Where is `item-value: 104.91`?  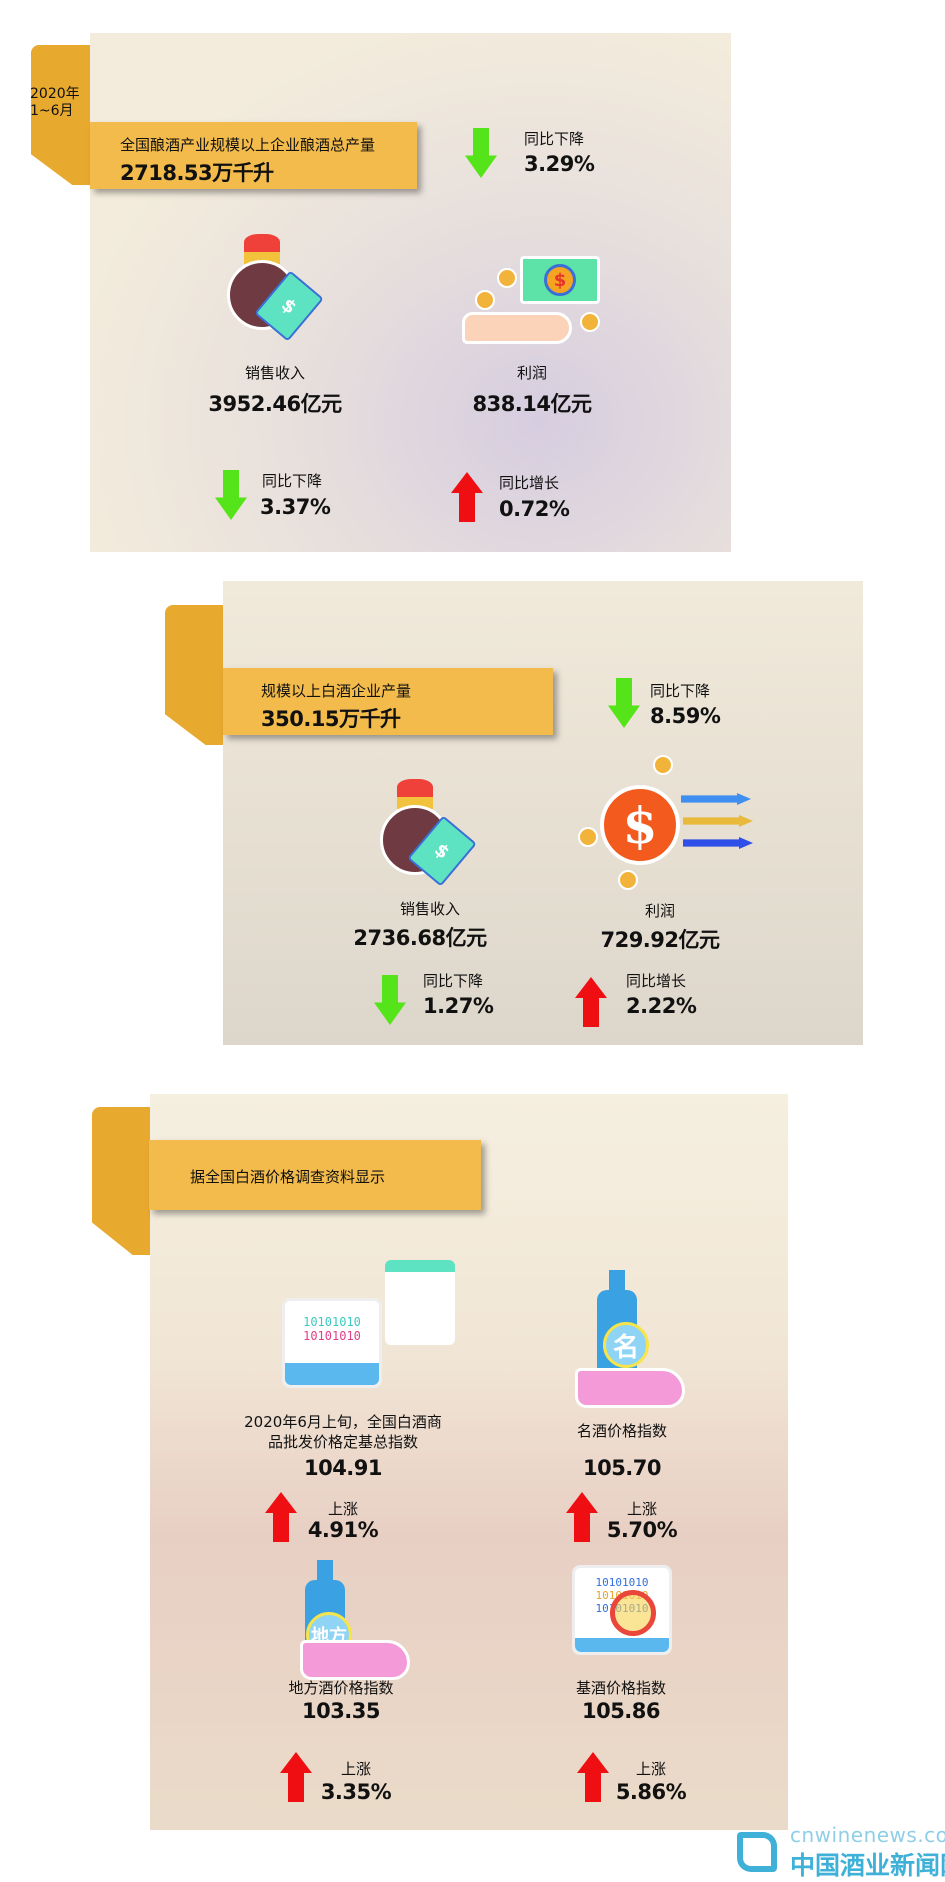
item-value: 104.91 is located at coordinates (343, 1468).